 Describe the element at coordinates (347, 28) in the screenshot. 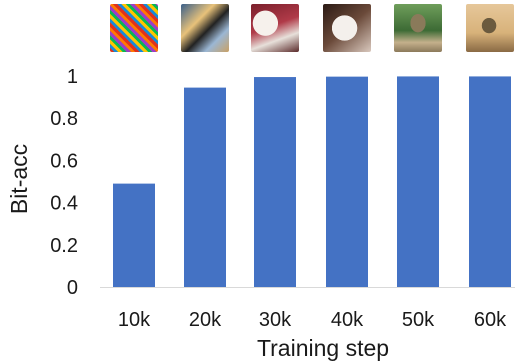

I see `thumbnail-image-40k` at that location.